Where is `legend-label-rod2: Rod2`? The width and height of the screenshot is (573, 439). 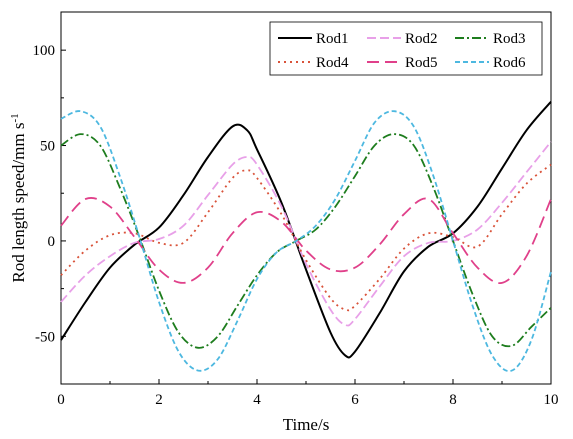
legend-label-rod2: Rod2 is located at coordinates (421, 39).